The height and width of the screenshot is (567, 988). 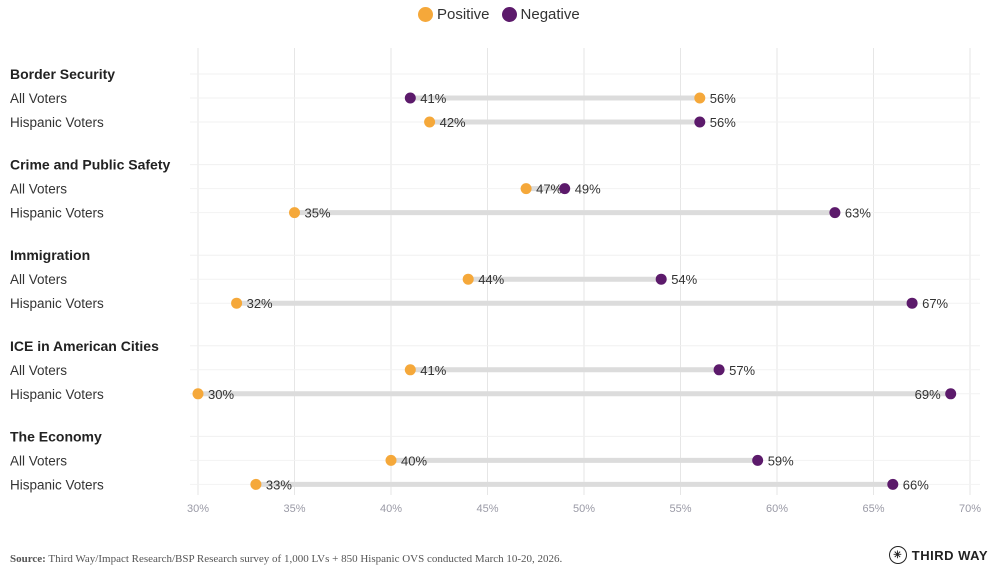 I want to click on value-label-positive: 56%, so click(x=723, y=98).